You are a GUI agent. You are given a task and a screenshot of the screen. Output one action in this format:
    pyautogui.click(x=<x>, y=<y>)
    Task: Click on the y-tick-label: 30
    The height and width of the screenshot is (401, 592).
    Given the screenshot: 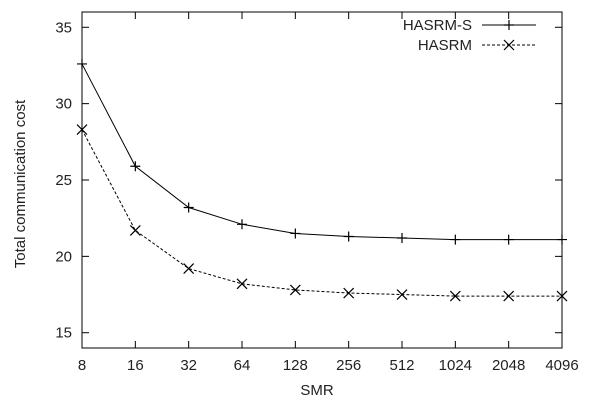 What is the action you would take?
    pyautogui.click(x=63, y=104)
    